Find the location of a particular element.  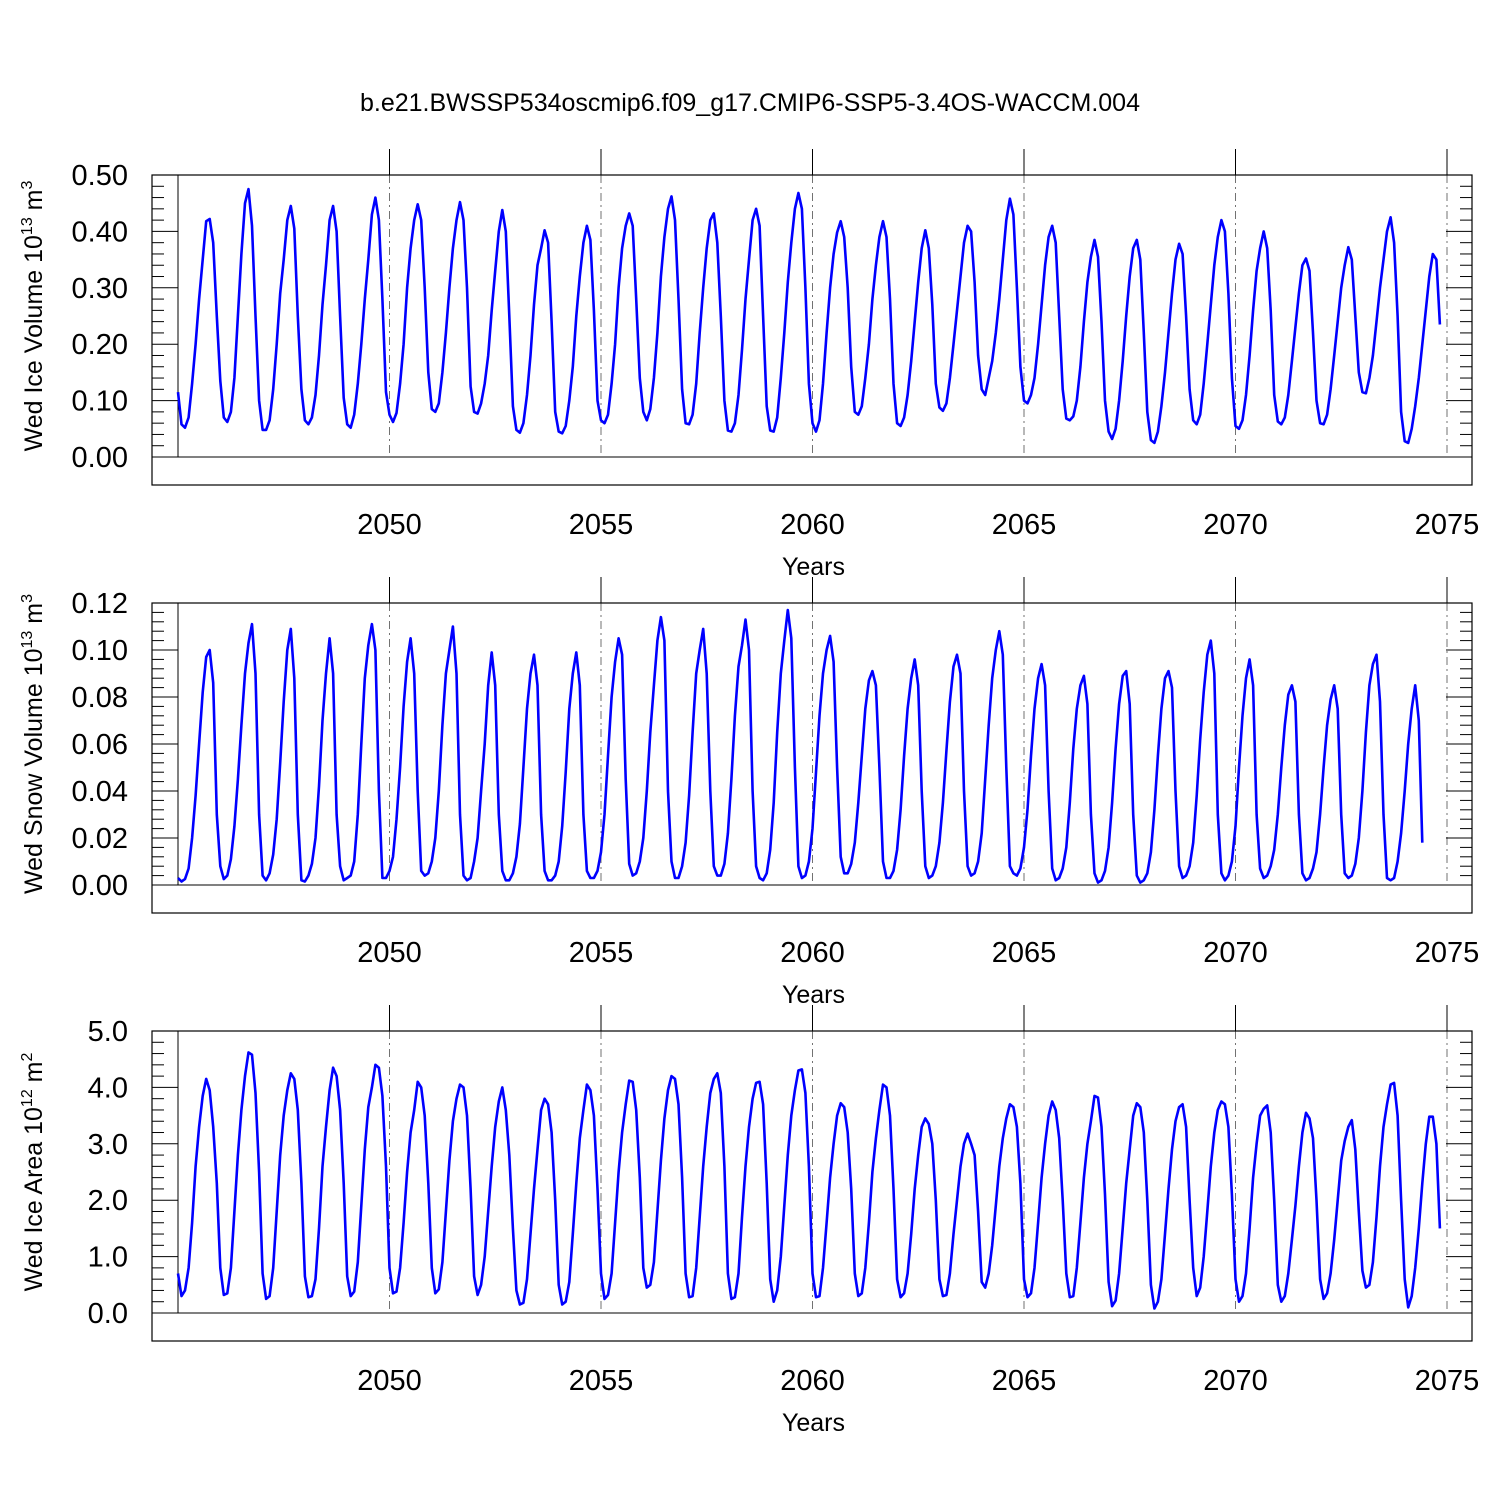

y-axis-title: Wed Ice Volume 1013 m3 is located at coordinates (33, 315).